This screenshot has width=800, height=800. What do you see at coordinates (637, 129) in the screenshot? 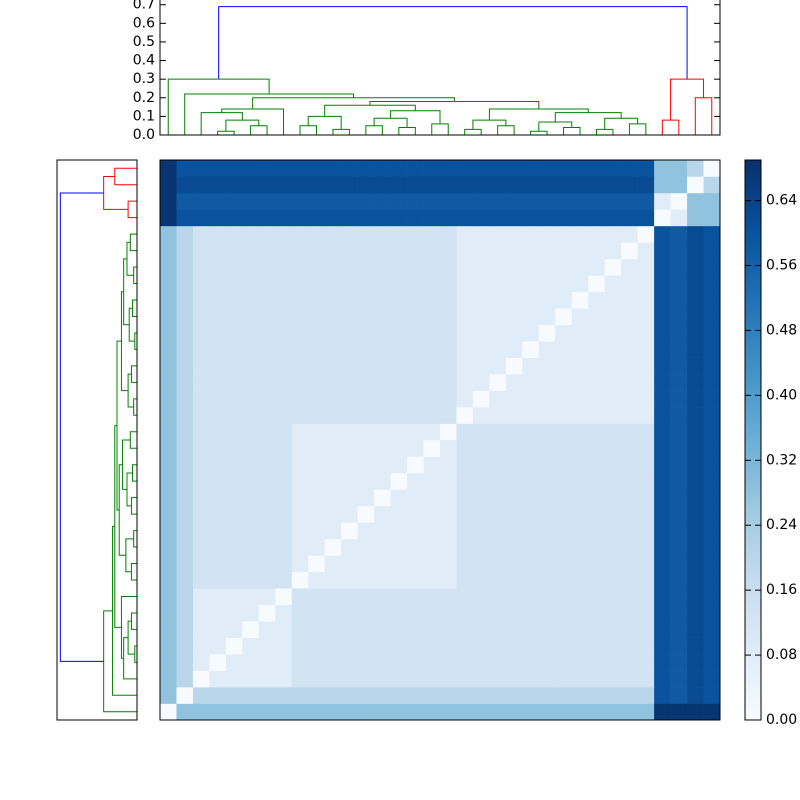
I see `top-dendrogram-link` at bounding box center [637, 129].